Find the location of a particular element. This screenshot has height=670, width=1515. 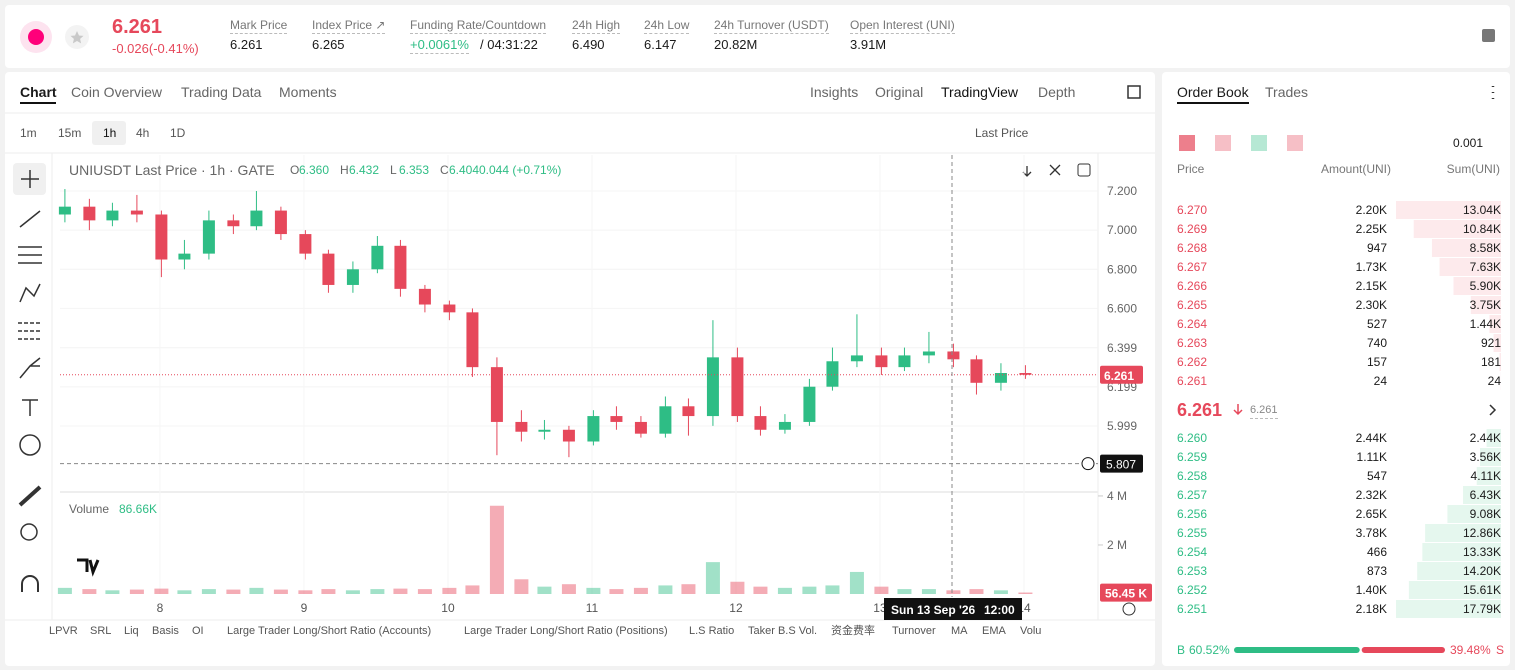

book-sum: 2.44K is located at coordinates (1485, 438).